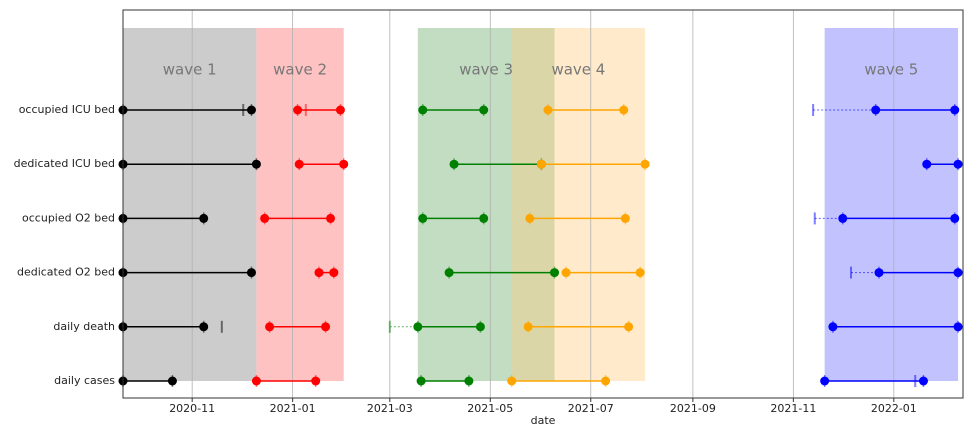 Image resolution: width=966 pixels, height=428 pixels. I want to click on x-tick-label: 2021-01, so click(293, 408).